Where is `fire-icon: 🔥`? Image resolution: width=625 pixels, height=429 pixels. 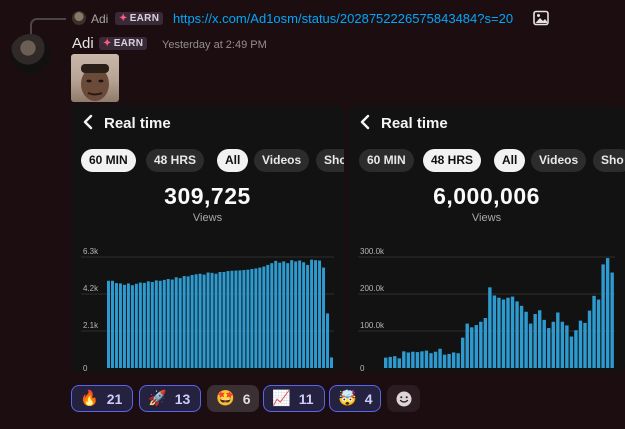
fire-icon: 🔥 is located at coordinates (89, 398).